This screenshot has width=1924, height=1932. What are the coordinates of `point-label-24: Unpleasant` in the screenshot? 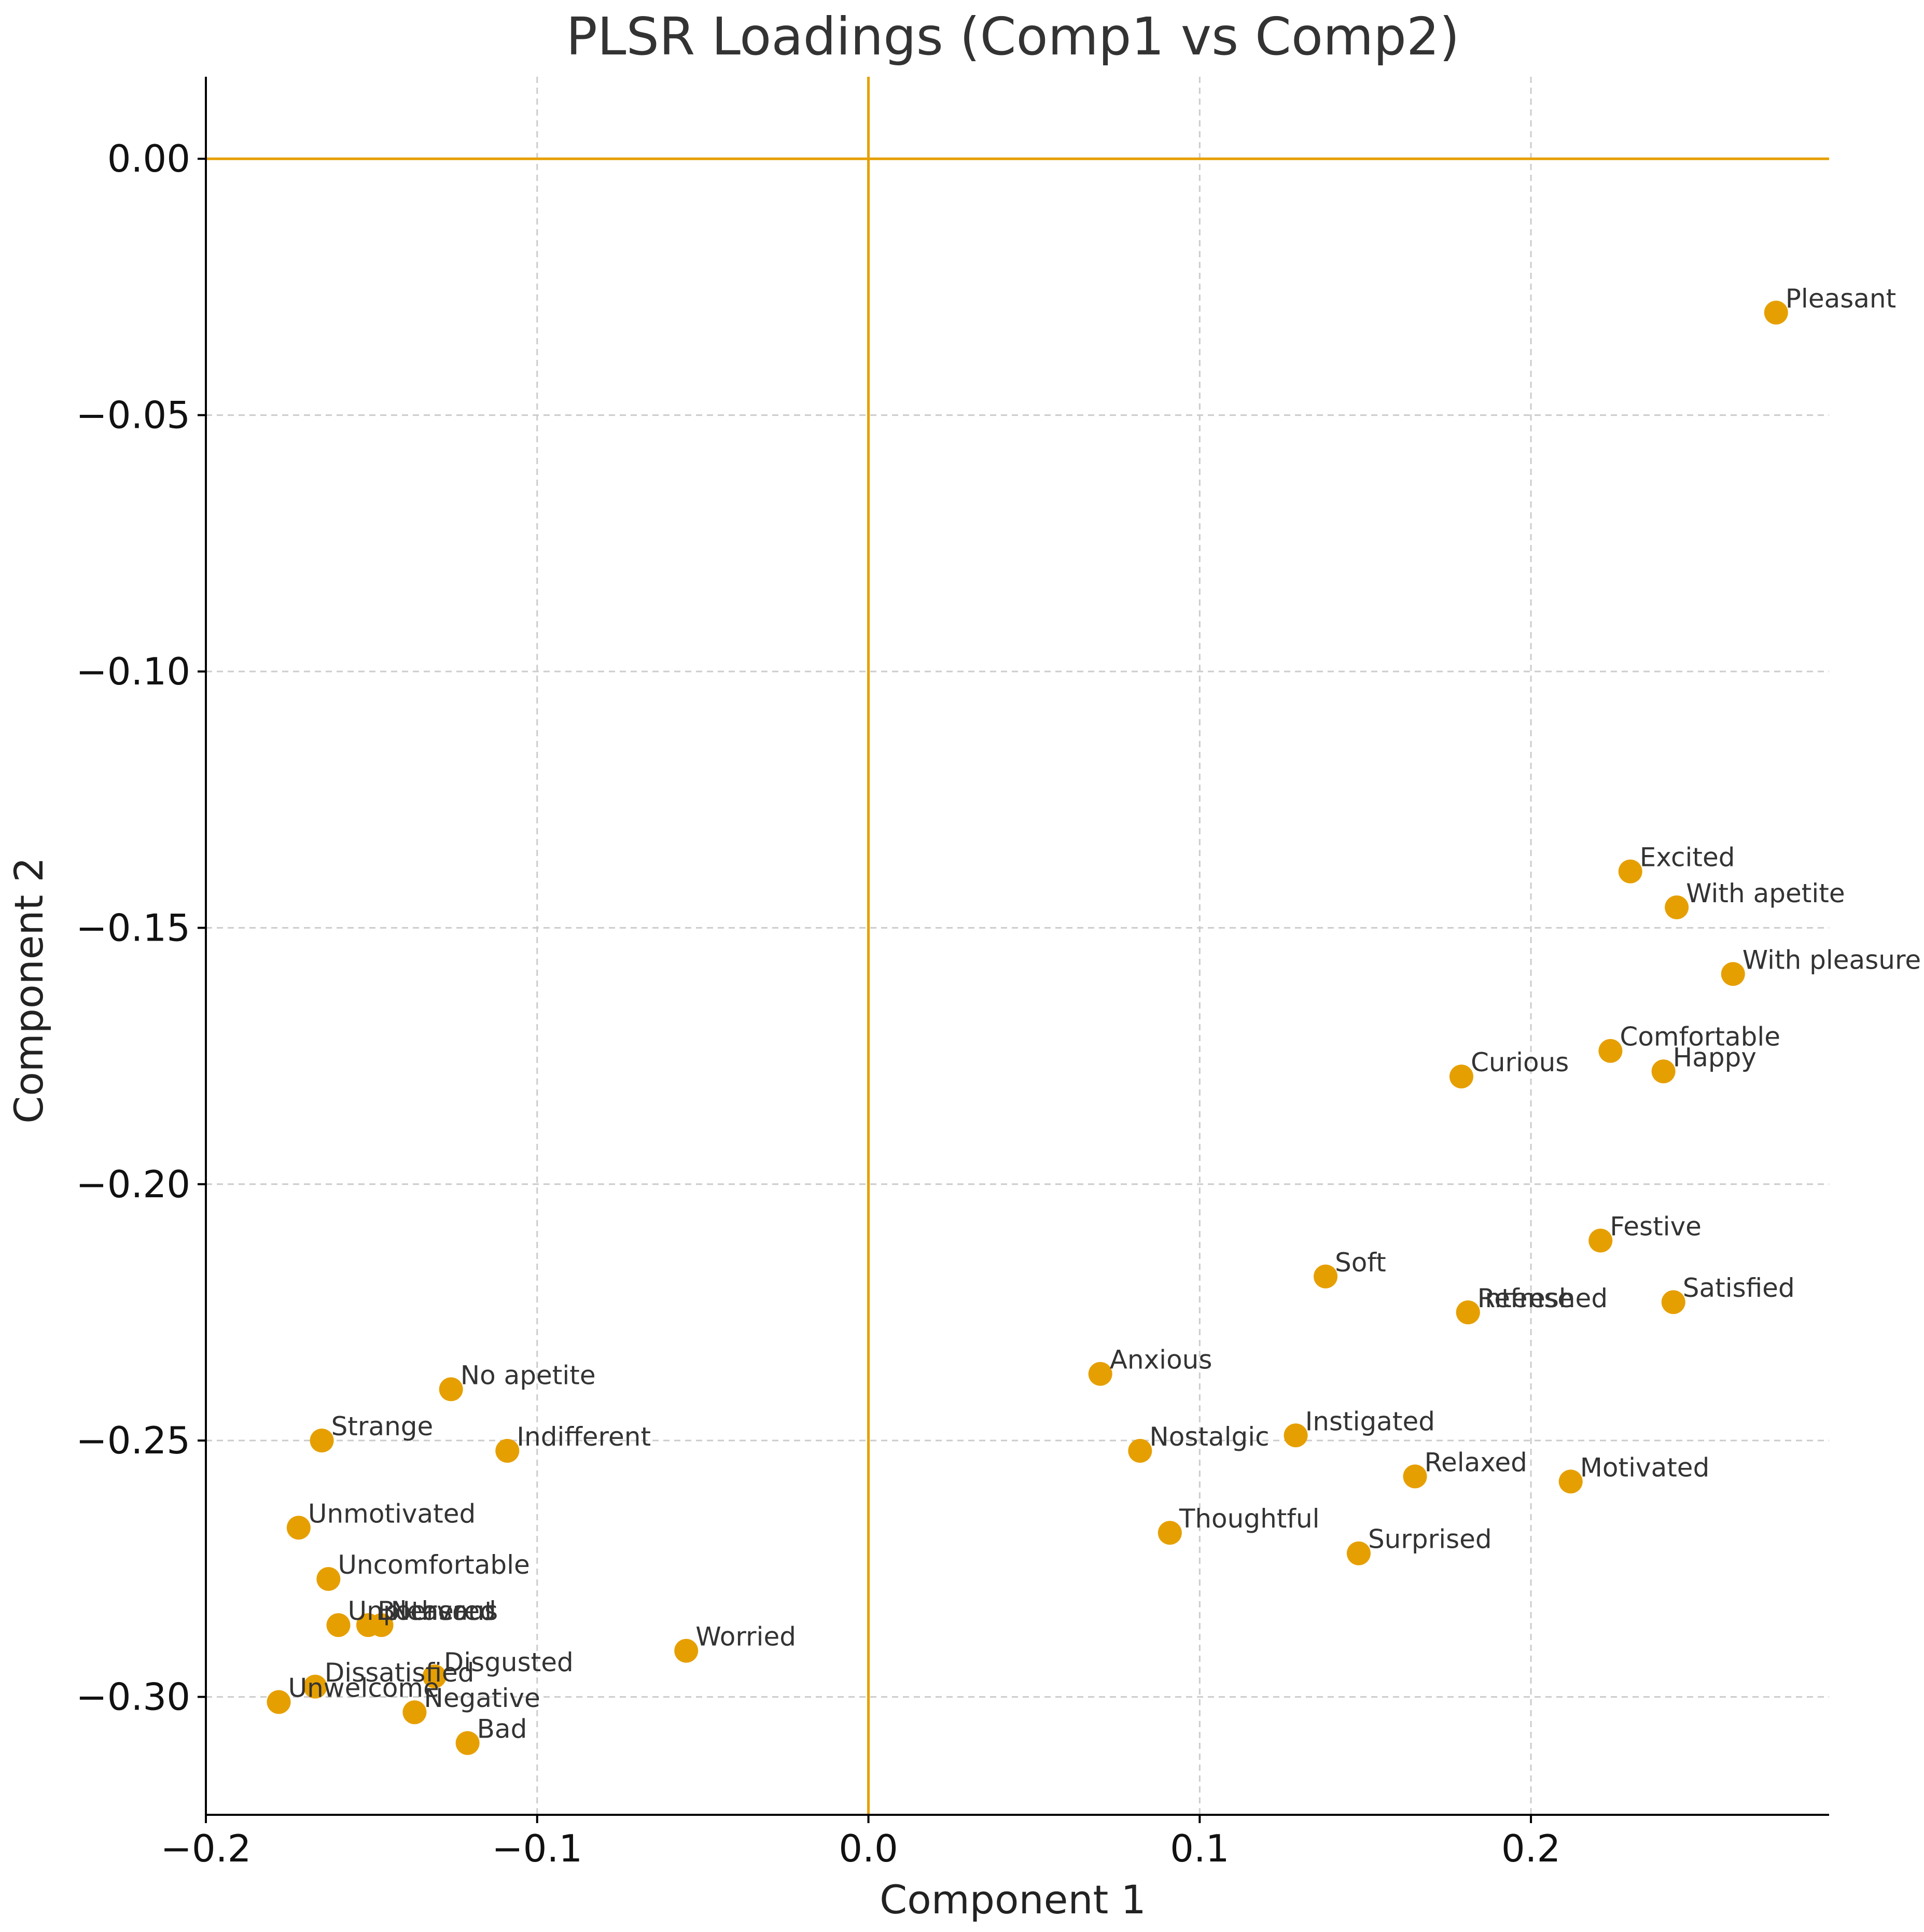 It's located at (421, 1611).